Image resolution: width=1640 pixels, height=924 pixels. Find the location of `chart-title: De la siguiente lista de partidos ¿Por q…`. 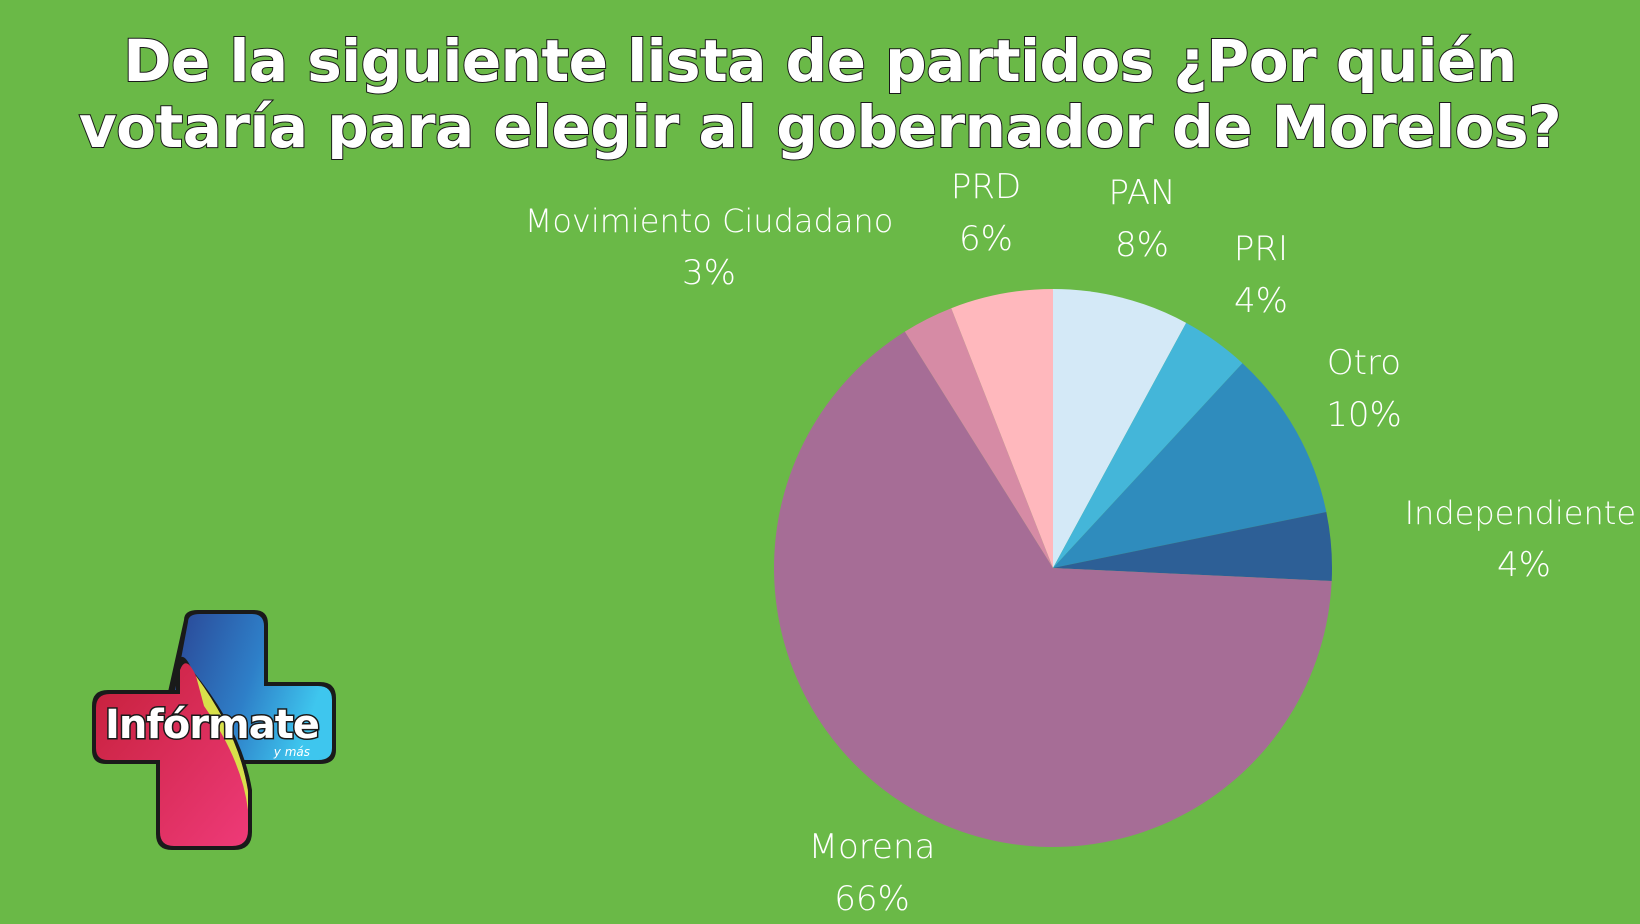

chart-title: De la siguiente lista de partidos ¿Por q… is located at coordinates (820, 94).